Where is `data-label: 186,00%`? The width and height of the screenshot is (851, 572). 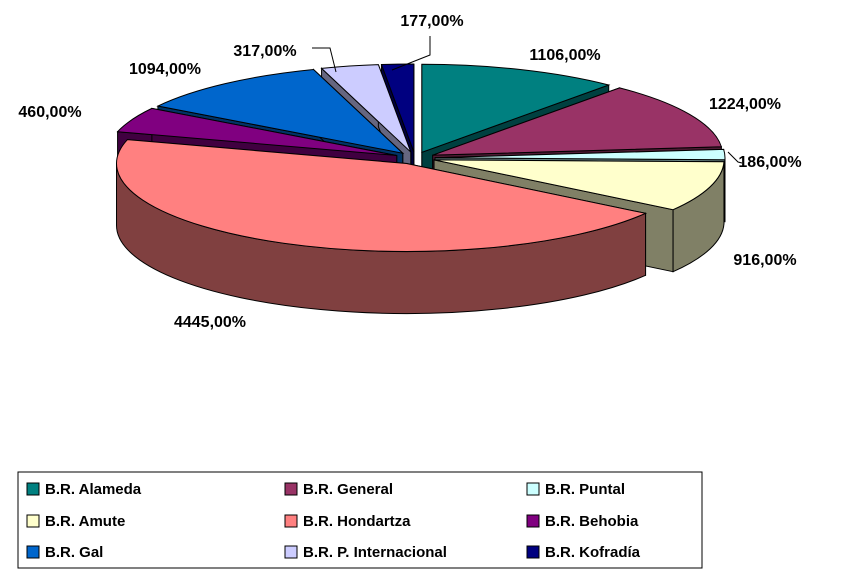 data-label: 186,00% is located at coordinates (769, 162).